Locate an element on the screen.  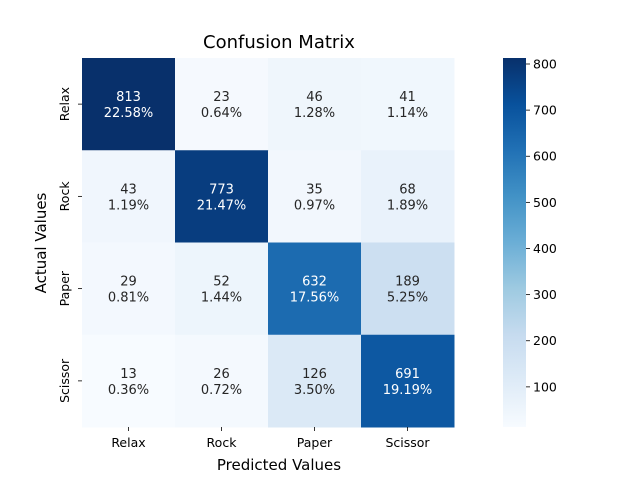
cell-percent-label: 1.19% is located at coordinates (128, 205).